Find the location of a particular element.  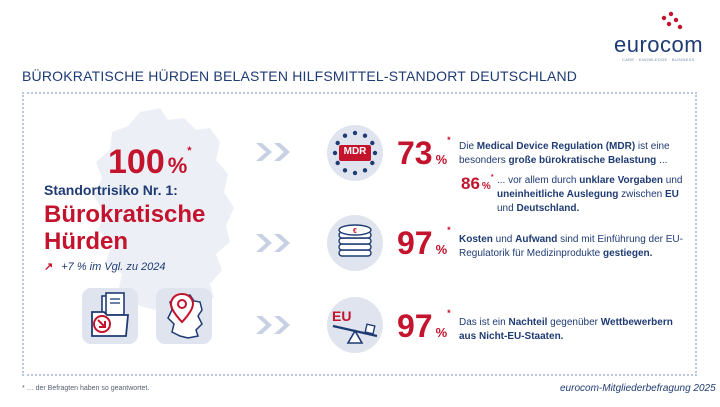

seesaw-icon-wrap: EU is located at coordinates (355, 327).